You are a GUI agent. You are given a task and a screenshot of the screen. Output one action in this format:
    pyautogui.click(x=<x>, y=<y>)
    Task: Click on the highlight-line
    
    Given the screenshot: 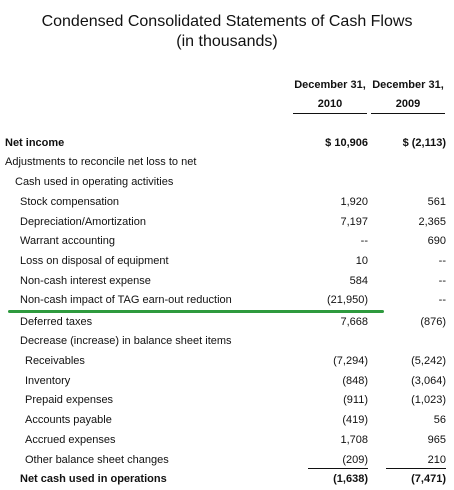 What is the action you would take?
    pyautogui.click(x=196, y=311)
    